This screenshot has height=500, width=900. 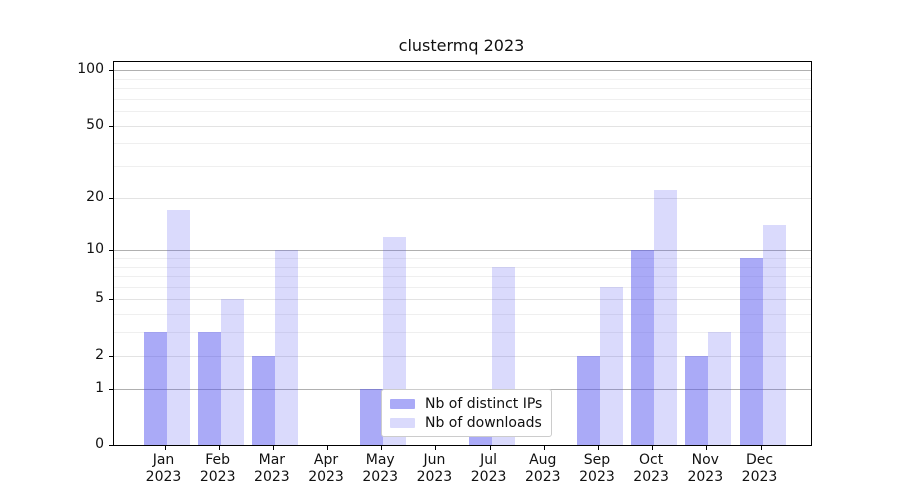 I want to click on x-tick-label: Apr 2023, so click(x=326, y=469).